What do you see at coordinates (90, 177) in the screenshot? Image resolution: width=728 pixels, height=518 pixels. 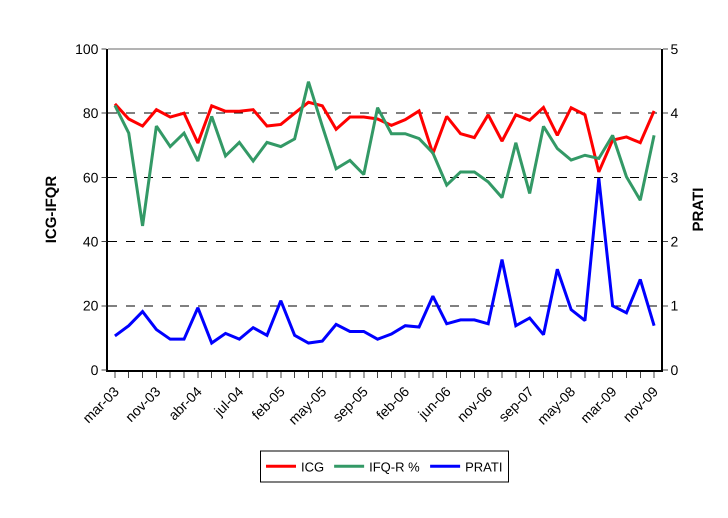 I see `y-tick-label: 60` at bounding box center [90, 177].